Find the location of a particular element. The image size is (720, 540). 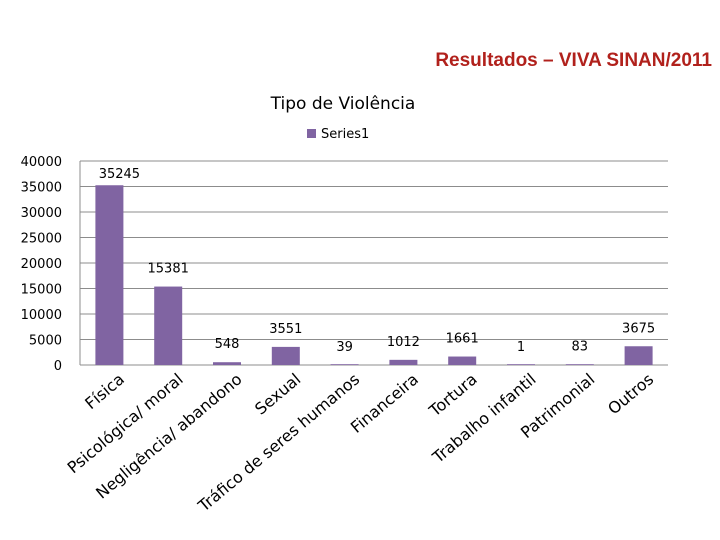

y-tick-label: 10000 is located at coordinates (41, 315).